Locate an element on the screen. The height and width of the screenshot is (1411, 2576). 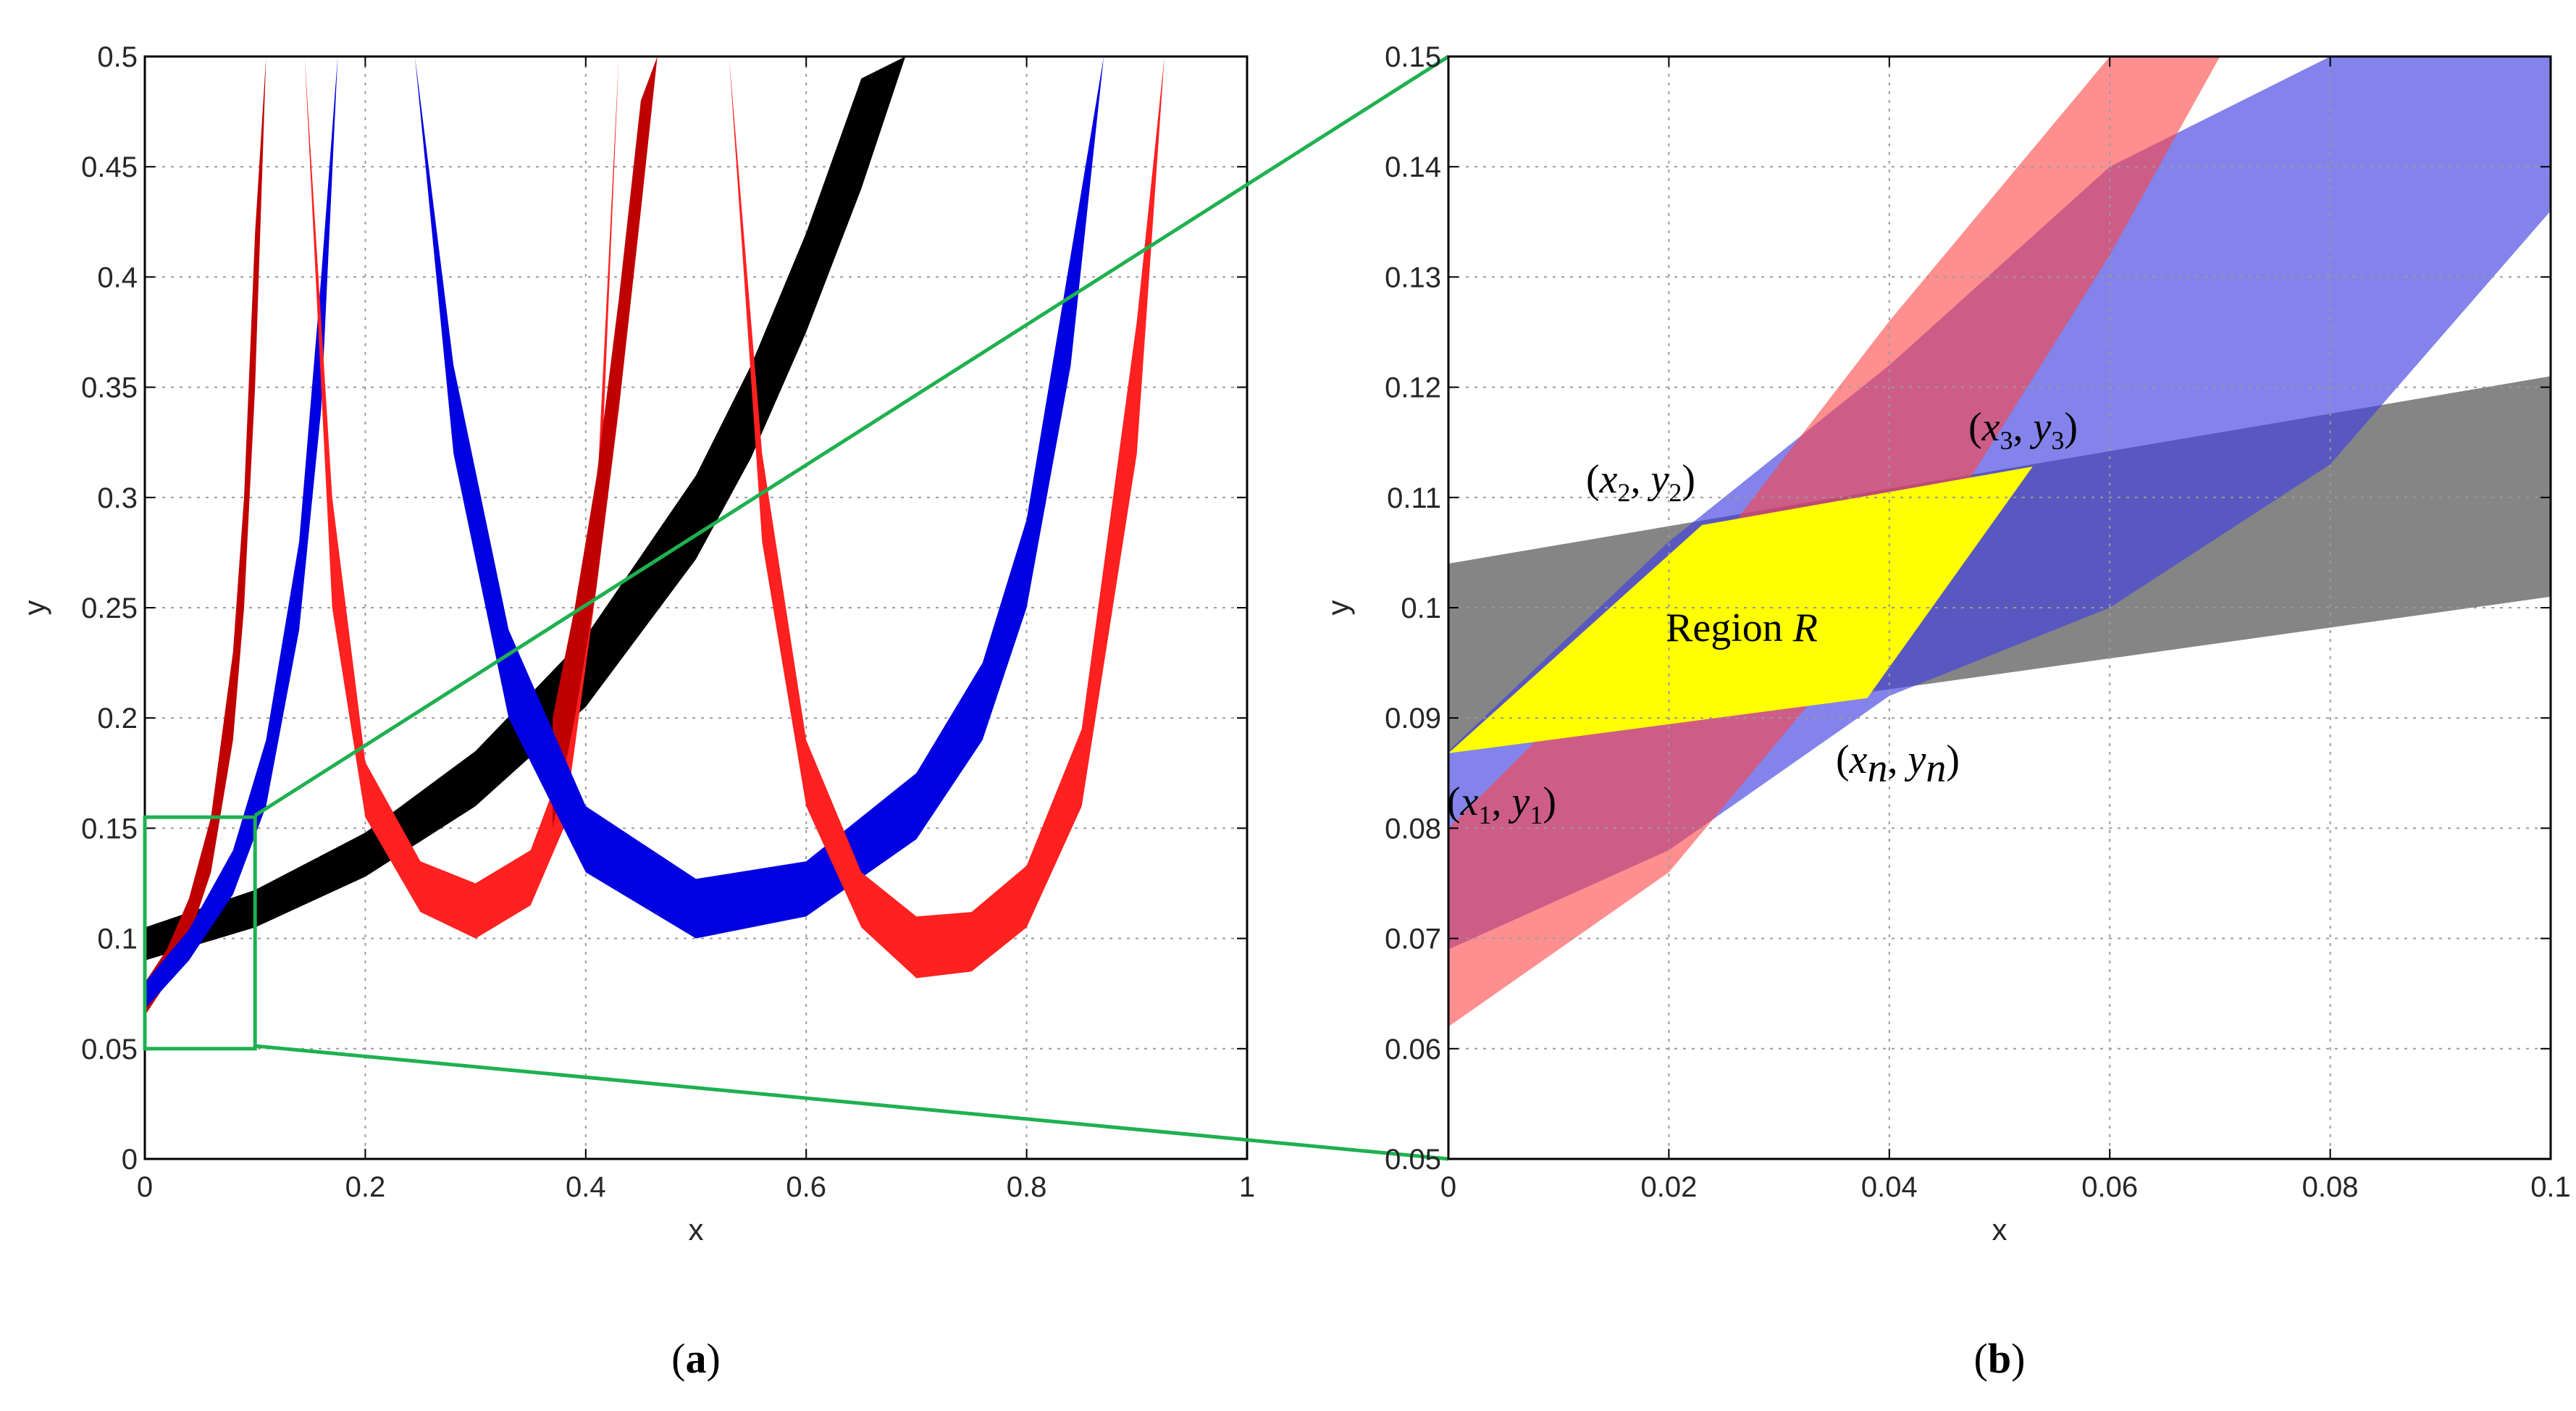
p1-xs: 1 is located at coordinates (1485, 814).